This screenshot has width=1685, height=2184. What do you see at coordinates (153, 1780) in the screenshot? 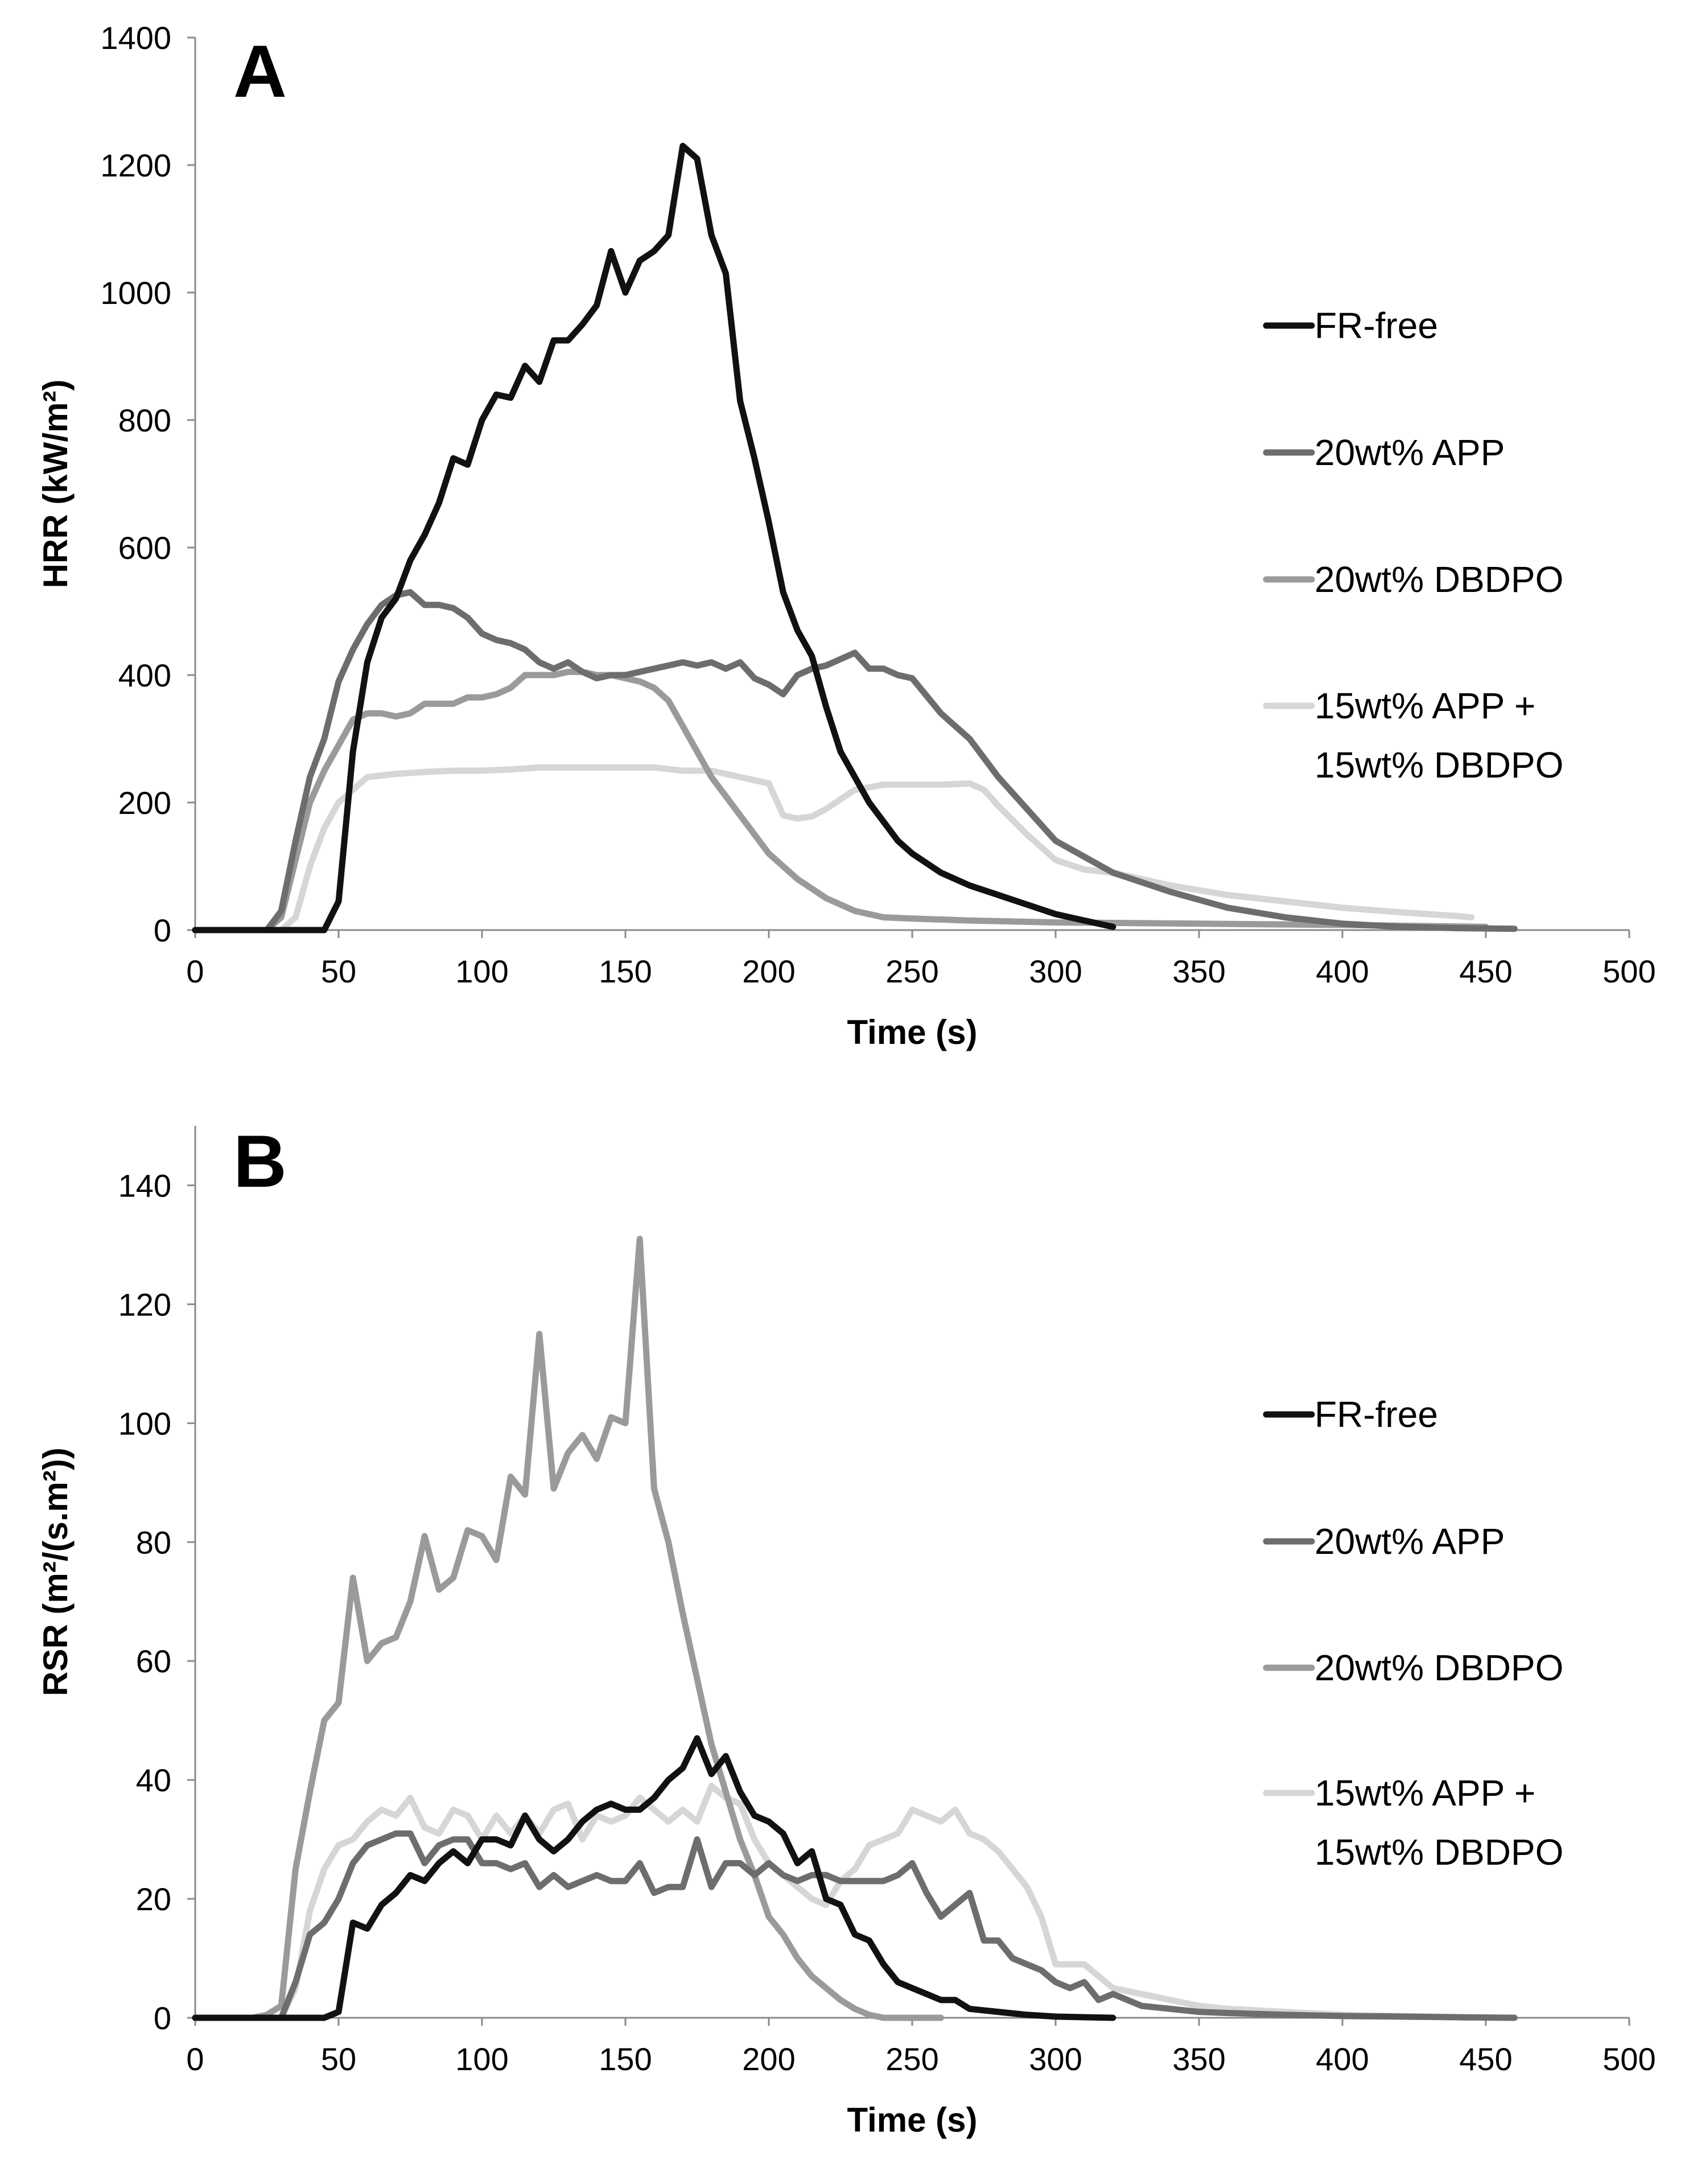
I see `y-tick-label: 40` at bounding box center [153, 1780].